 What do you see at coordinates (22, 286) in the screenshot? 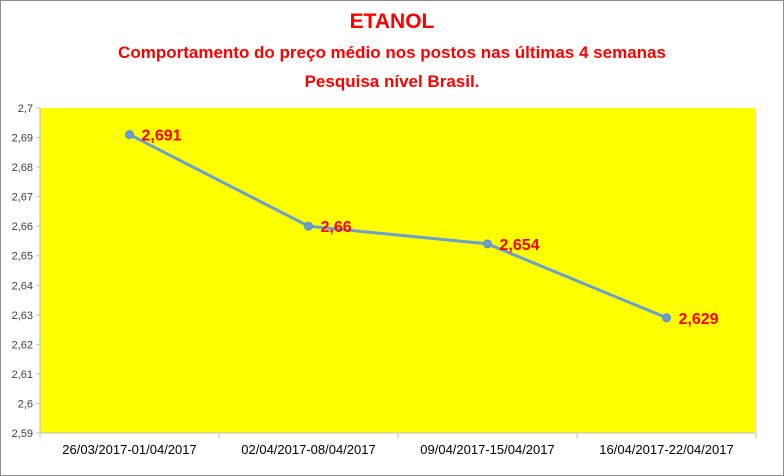
I see `y-tick-label: 2,64` at bounding box center [22, 286].